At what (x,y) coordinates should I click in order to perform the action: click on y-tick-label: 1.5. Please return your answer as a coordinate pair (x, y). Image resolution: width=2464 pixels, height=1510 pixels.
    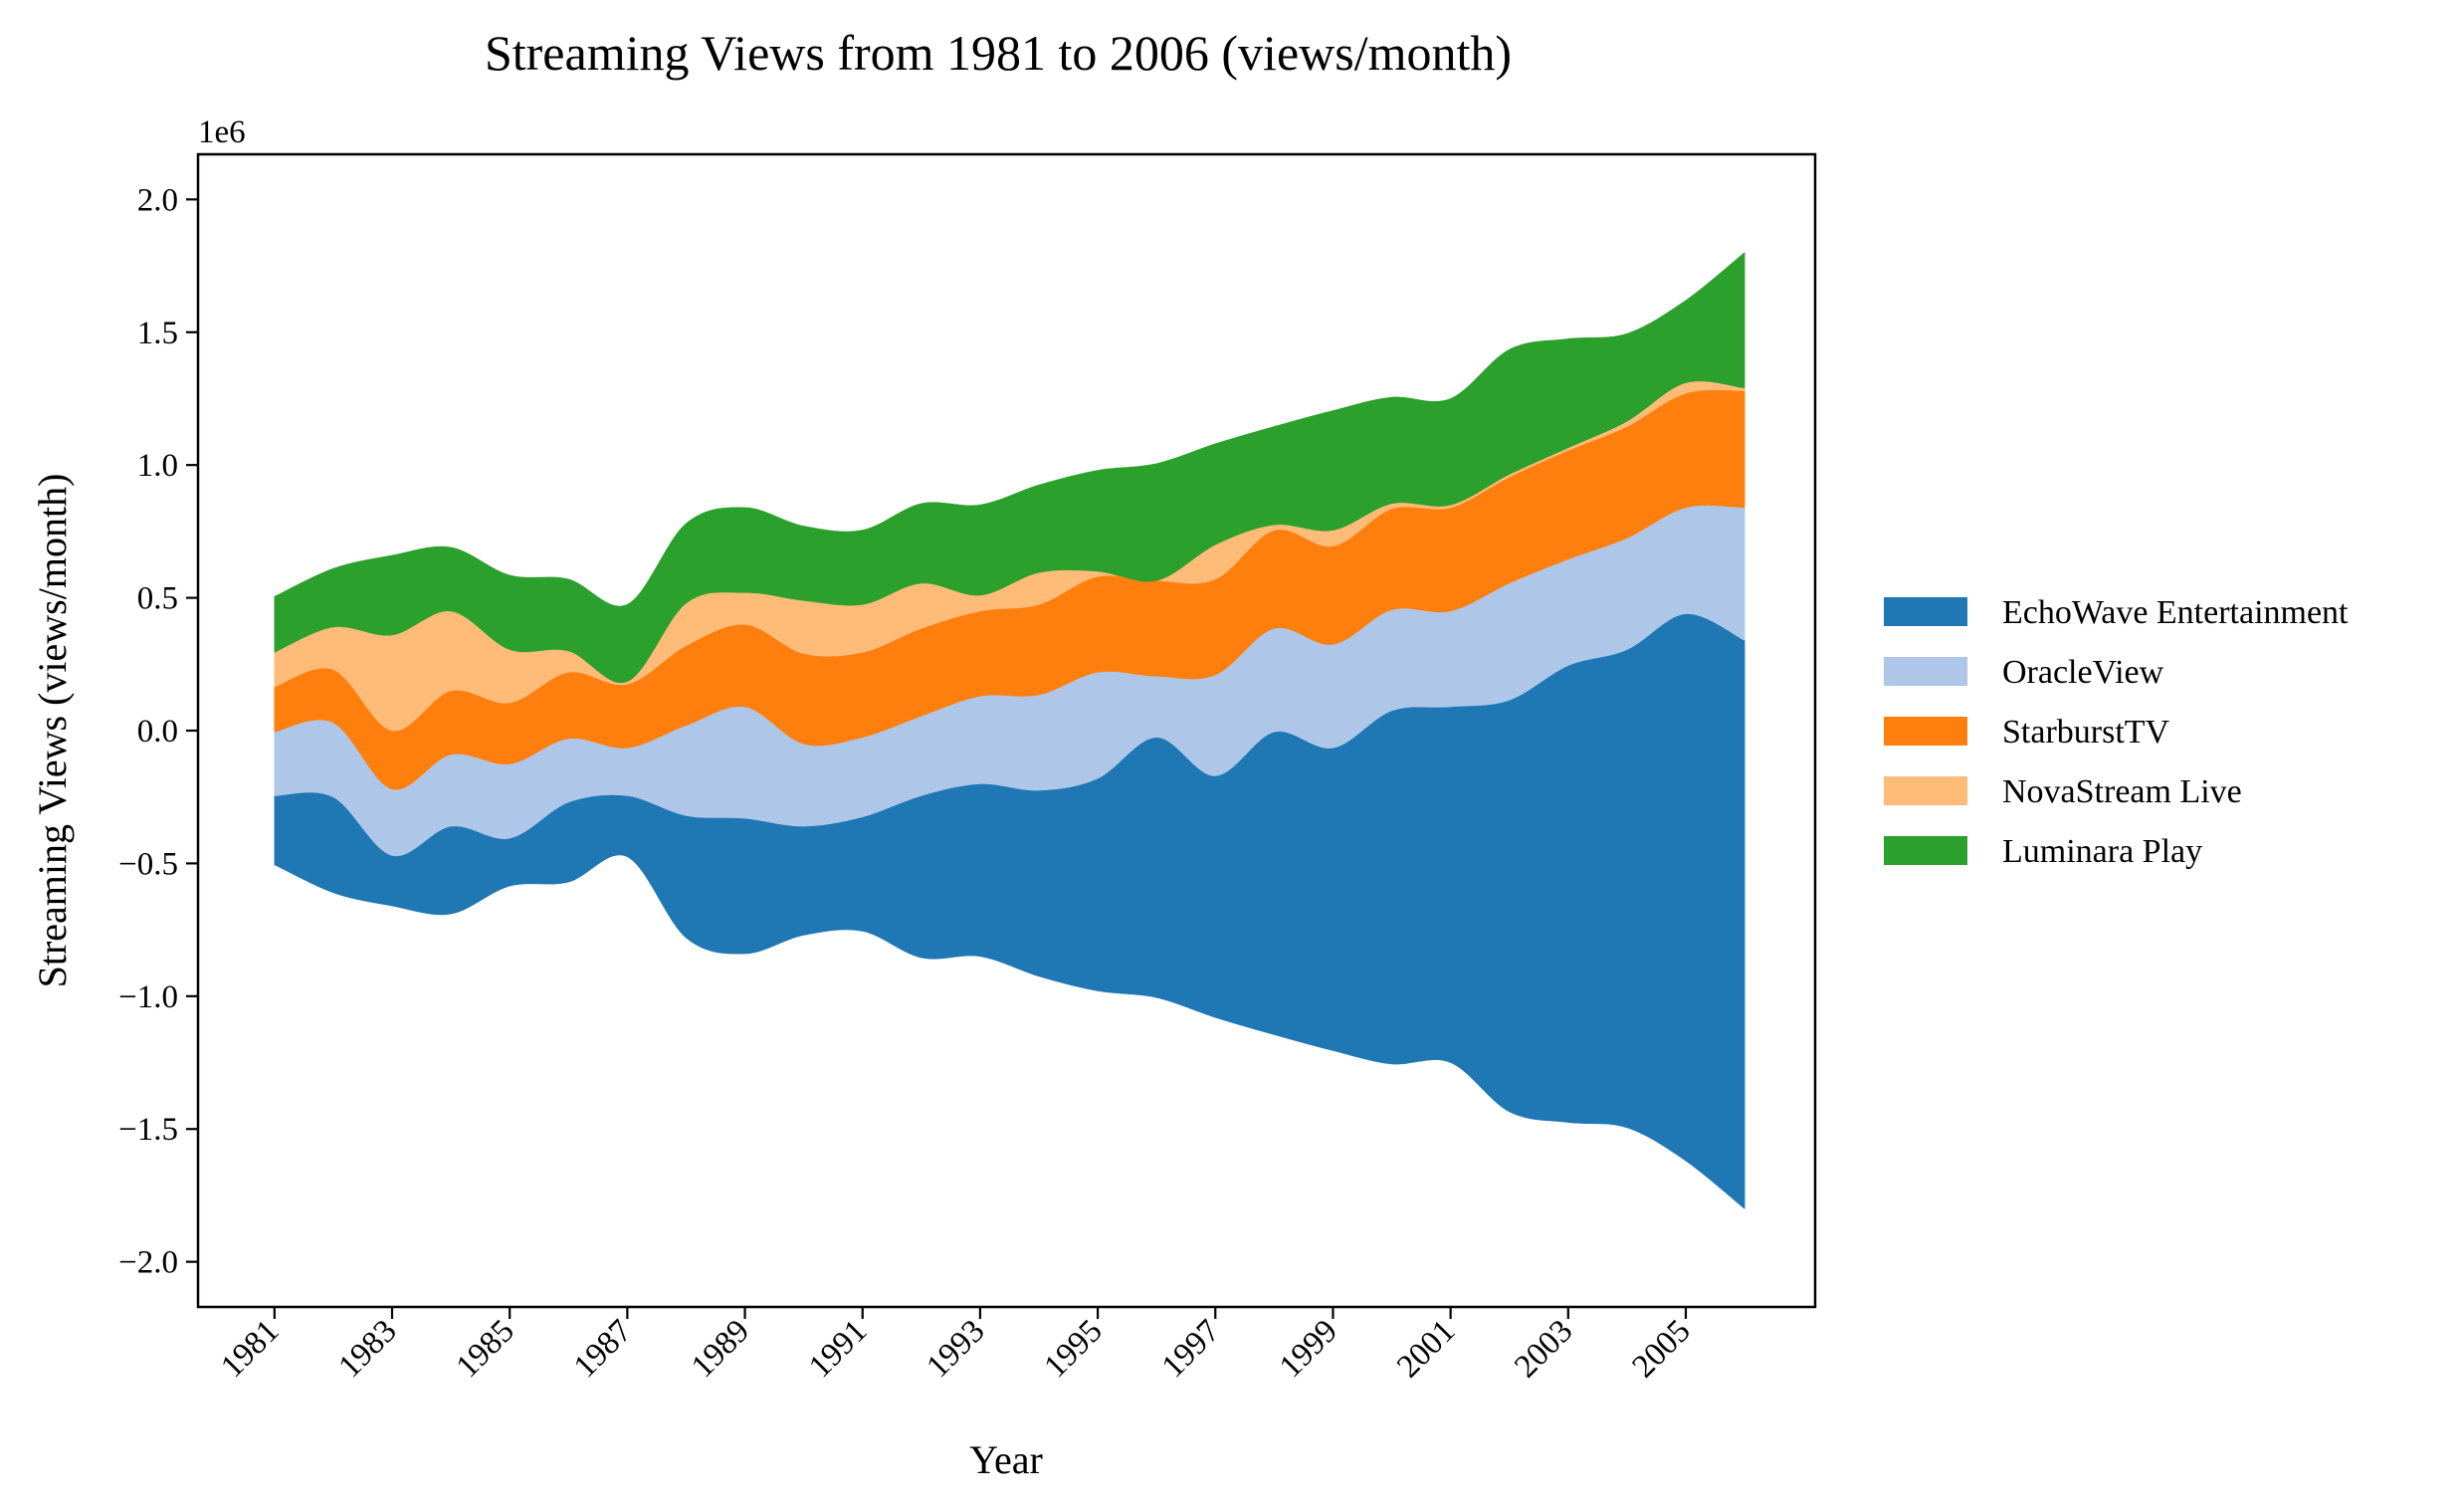
    Looking at the image, I should click on (158, 333).